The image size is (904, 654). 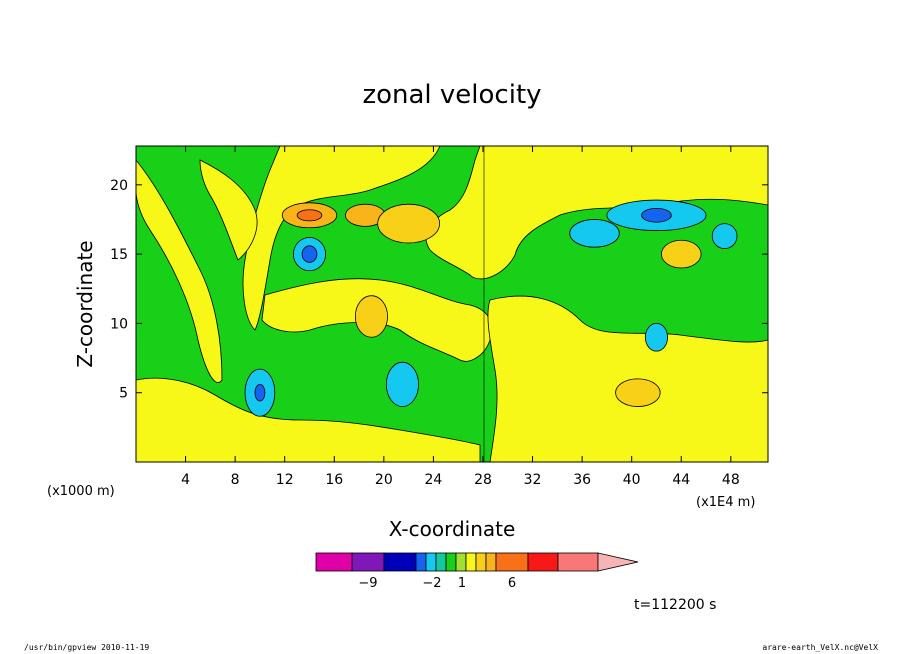 What do you see at coordinates (582, 480) in the screenshot?
I see `x-tick-label: 36` at bounding box center [582, 480].